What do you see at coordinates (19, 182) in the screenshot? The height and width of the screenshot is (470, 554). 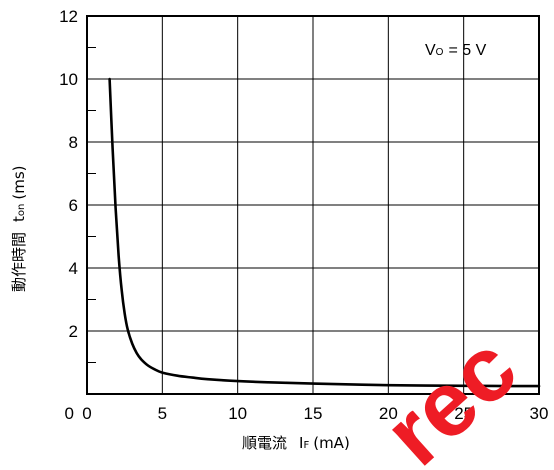 I see `y-axis-unit: (ms)` at bounding box center [19, 182].